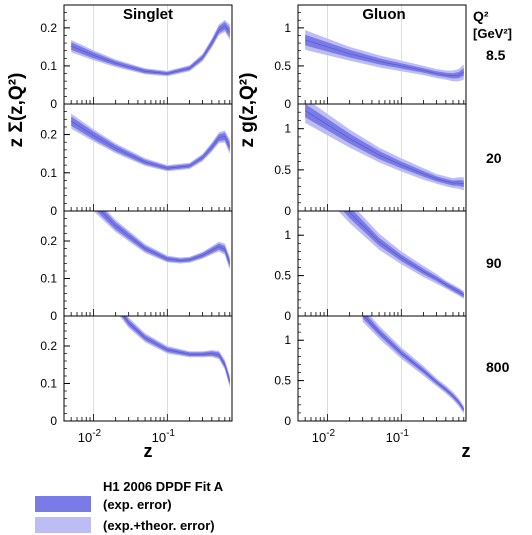 The width and height of the screenshot is (532, 535). I want to click on legend-exp-label: (exp. error), so click(137, 504).